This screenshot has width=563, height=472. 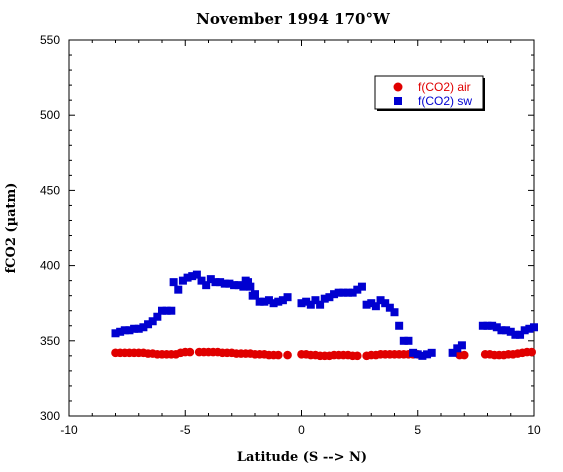 What do you see at coordinates (301, 430) in the screenshot?
I see `x-tick-label: 0` at bounding box center [301, 430].